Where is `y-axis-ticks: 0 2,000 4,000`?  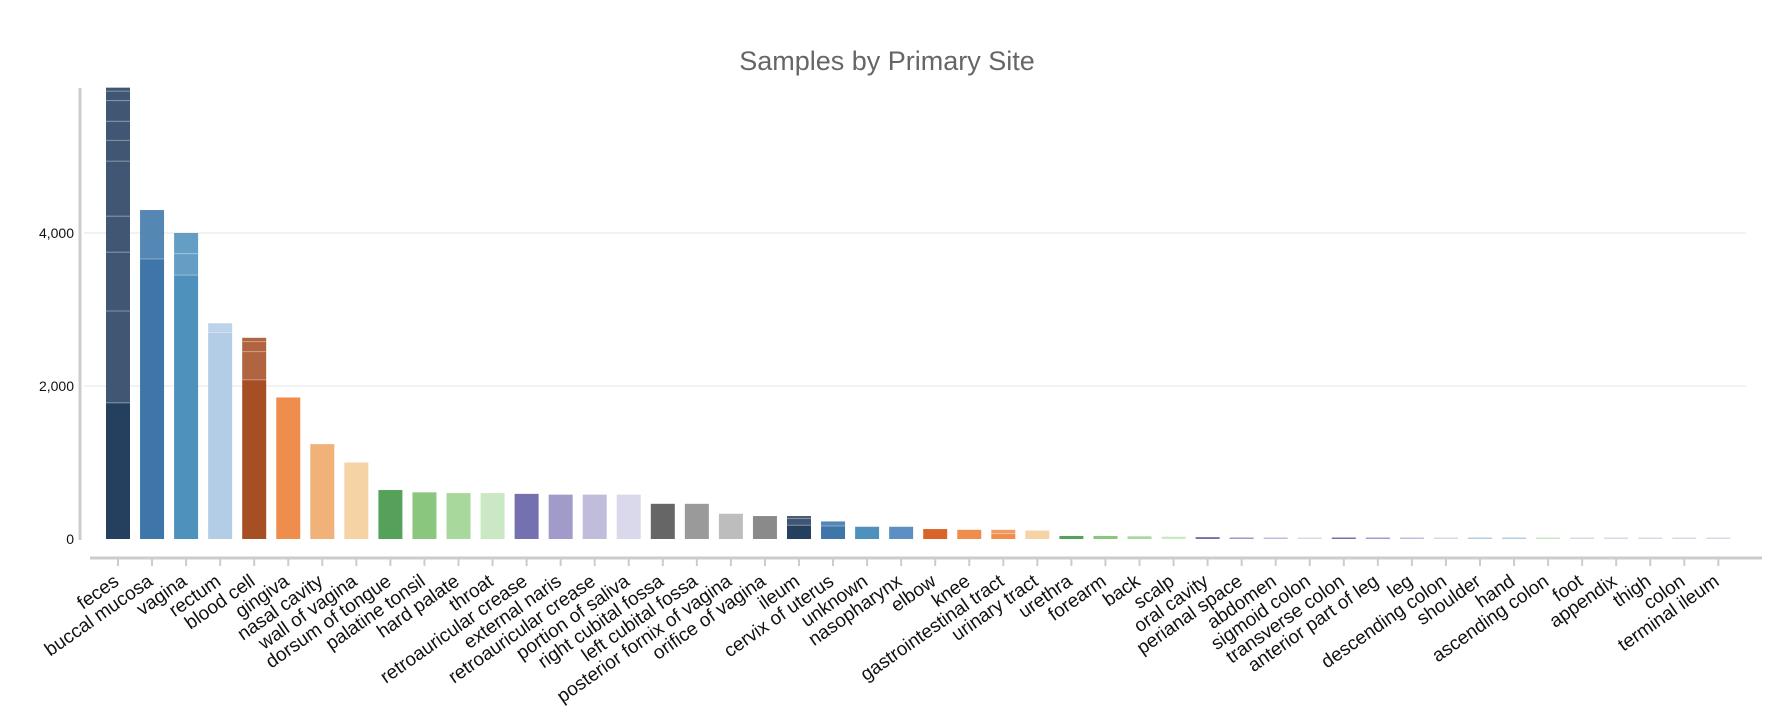 y-axis-ticks: 0 2,000 4,000 is located at coordinates (56, 386).